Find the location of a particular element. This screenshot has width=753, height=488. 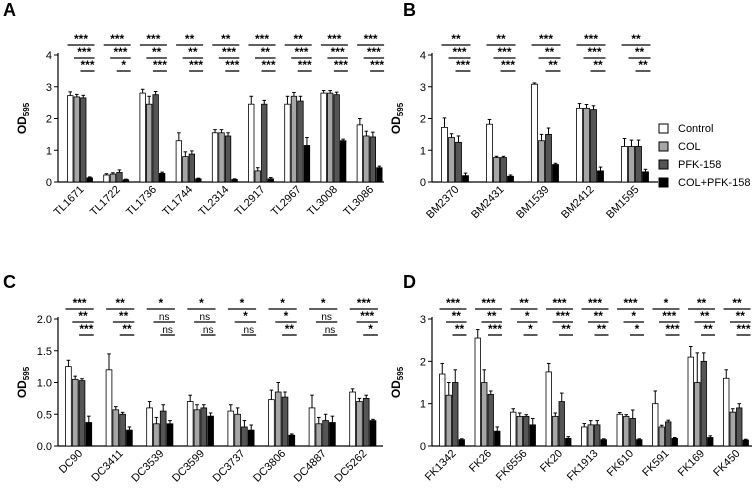

y-tick-label: 3 is located at coordinates (423, 88).